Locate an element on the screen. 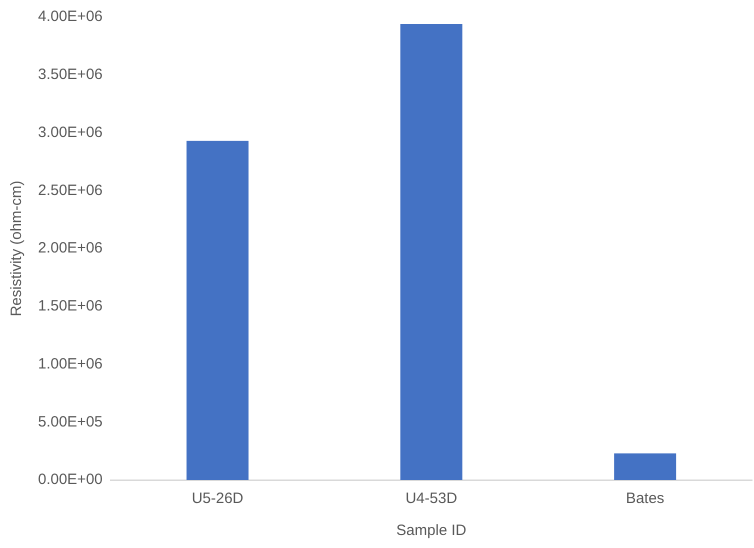 The width and height of the screenshot is (754, 548). y-axis-title: Resistivity (ohm-cm) is located at coordinates (17, 248).